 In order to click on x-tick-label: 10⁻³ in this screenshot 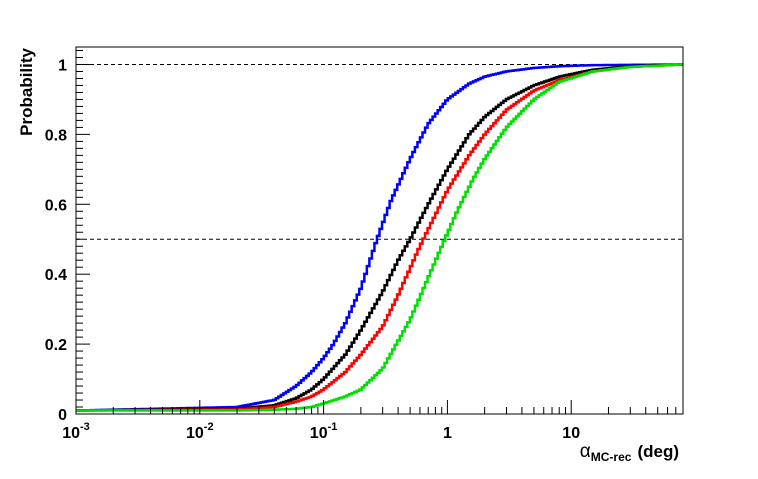, I will do `click(76, 431)`.